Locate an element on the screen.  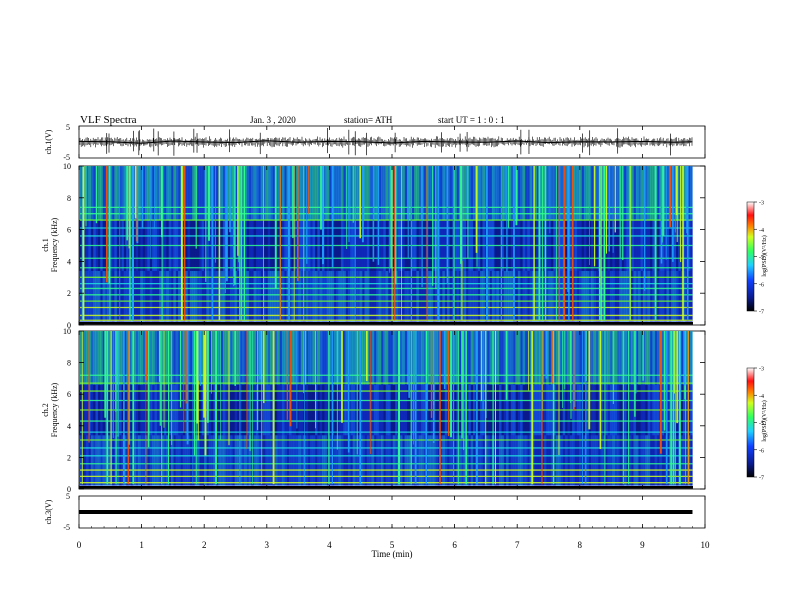
ch2-colorbar-label: log(PSD)(V²/Hz) is located at coordinates (764, 420).